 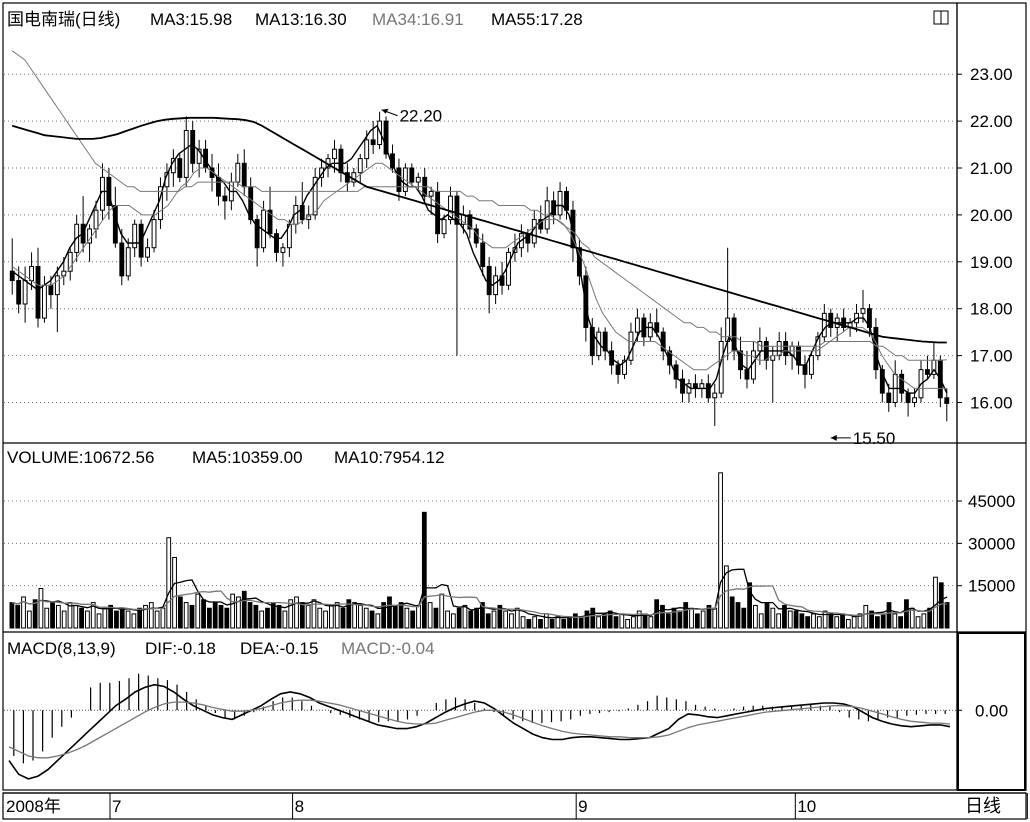 What do you see at coordinates (61, 648) in the screenshot?
I see `macd-header-name: MACD(8,13,9)` at bounding box center [61, 648].